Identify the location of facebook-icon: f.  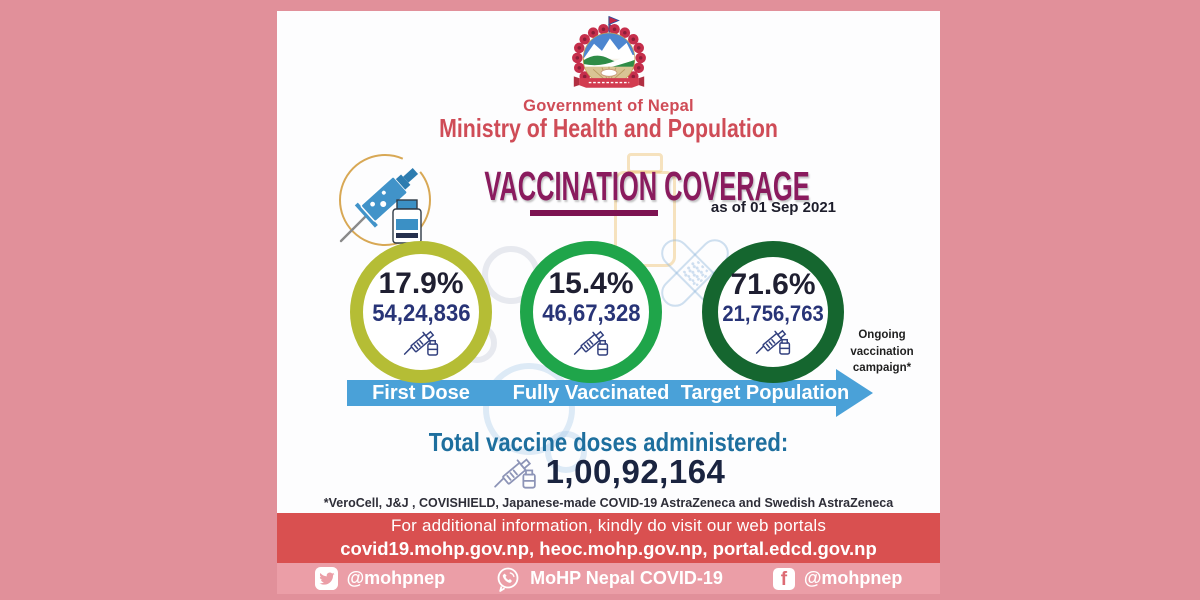
(783, 578).